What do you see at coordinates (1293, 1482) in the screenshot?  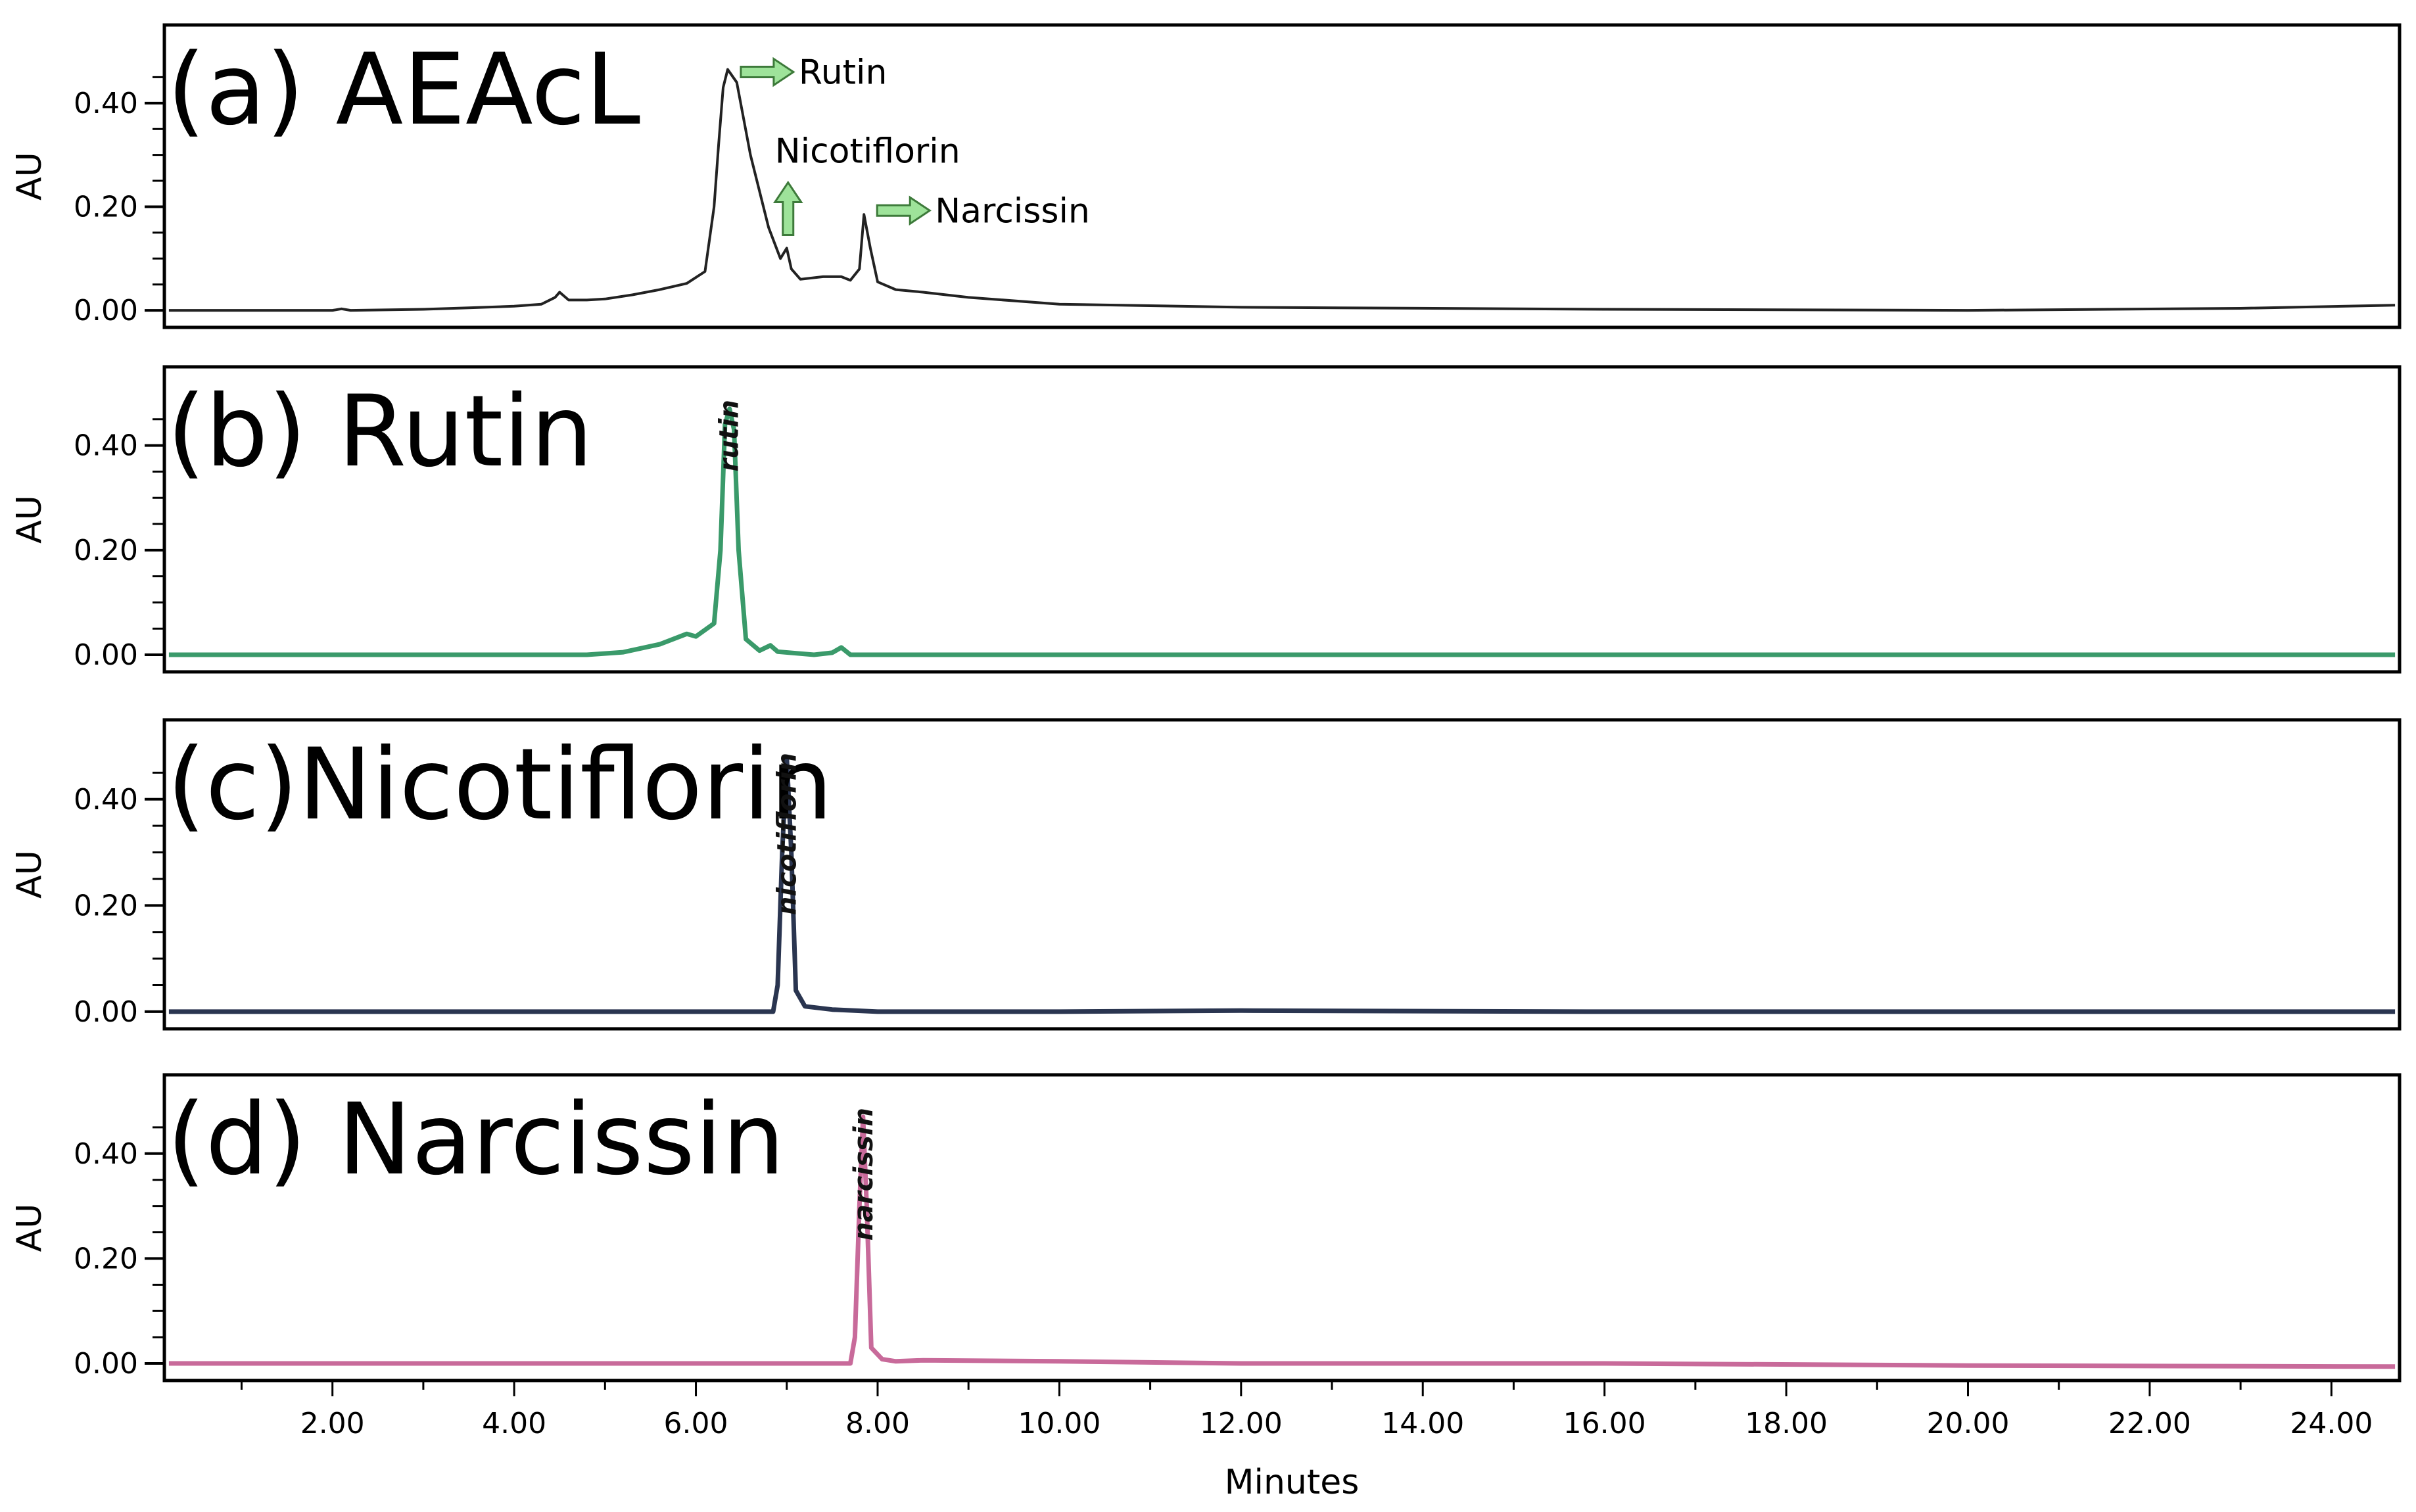 I see `x-axis-label: Minutes` at bounding box center [1293, 1482].